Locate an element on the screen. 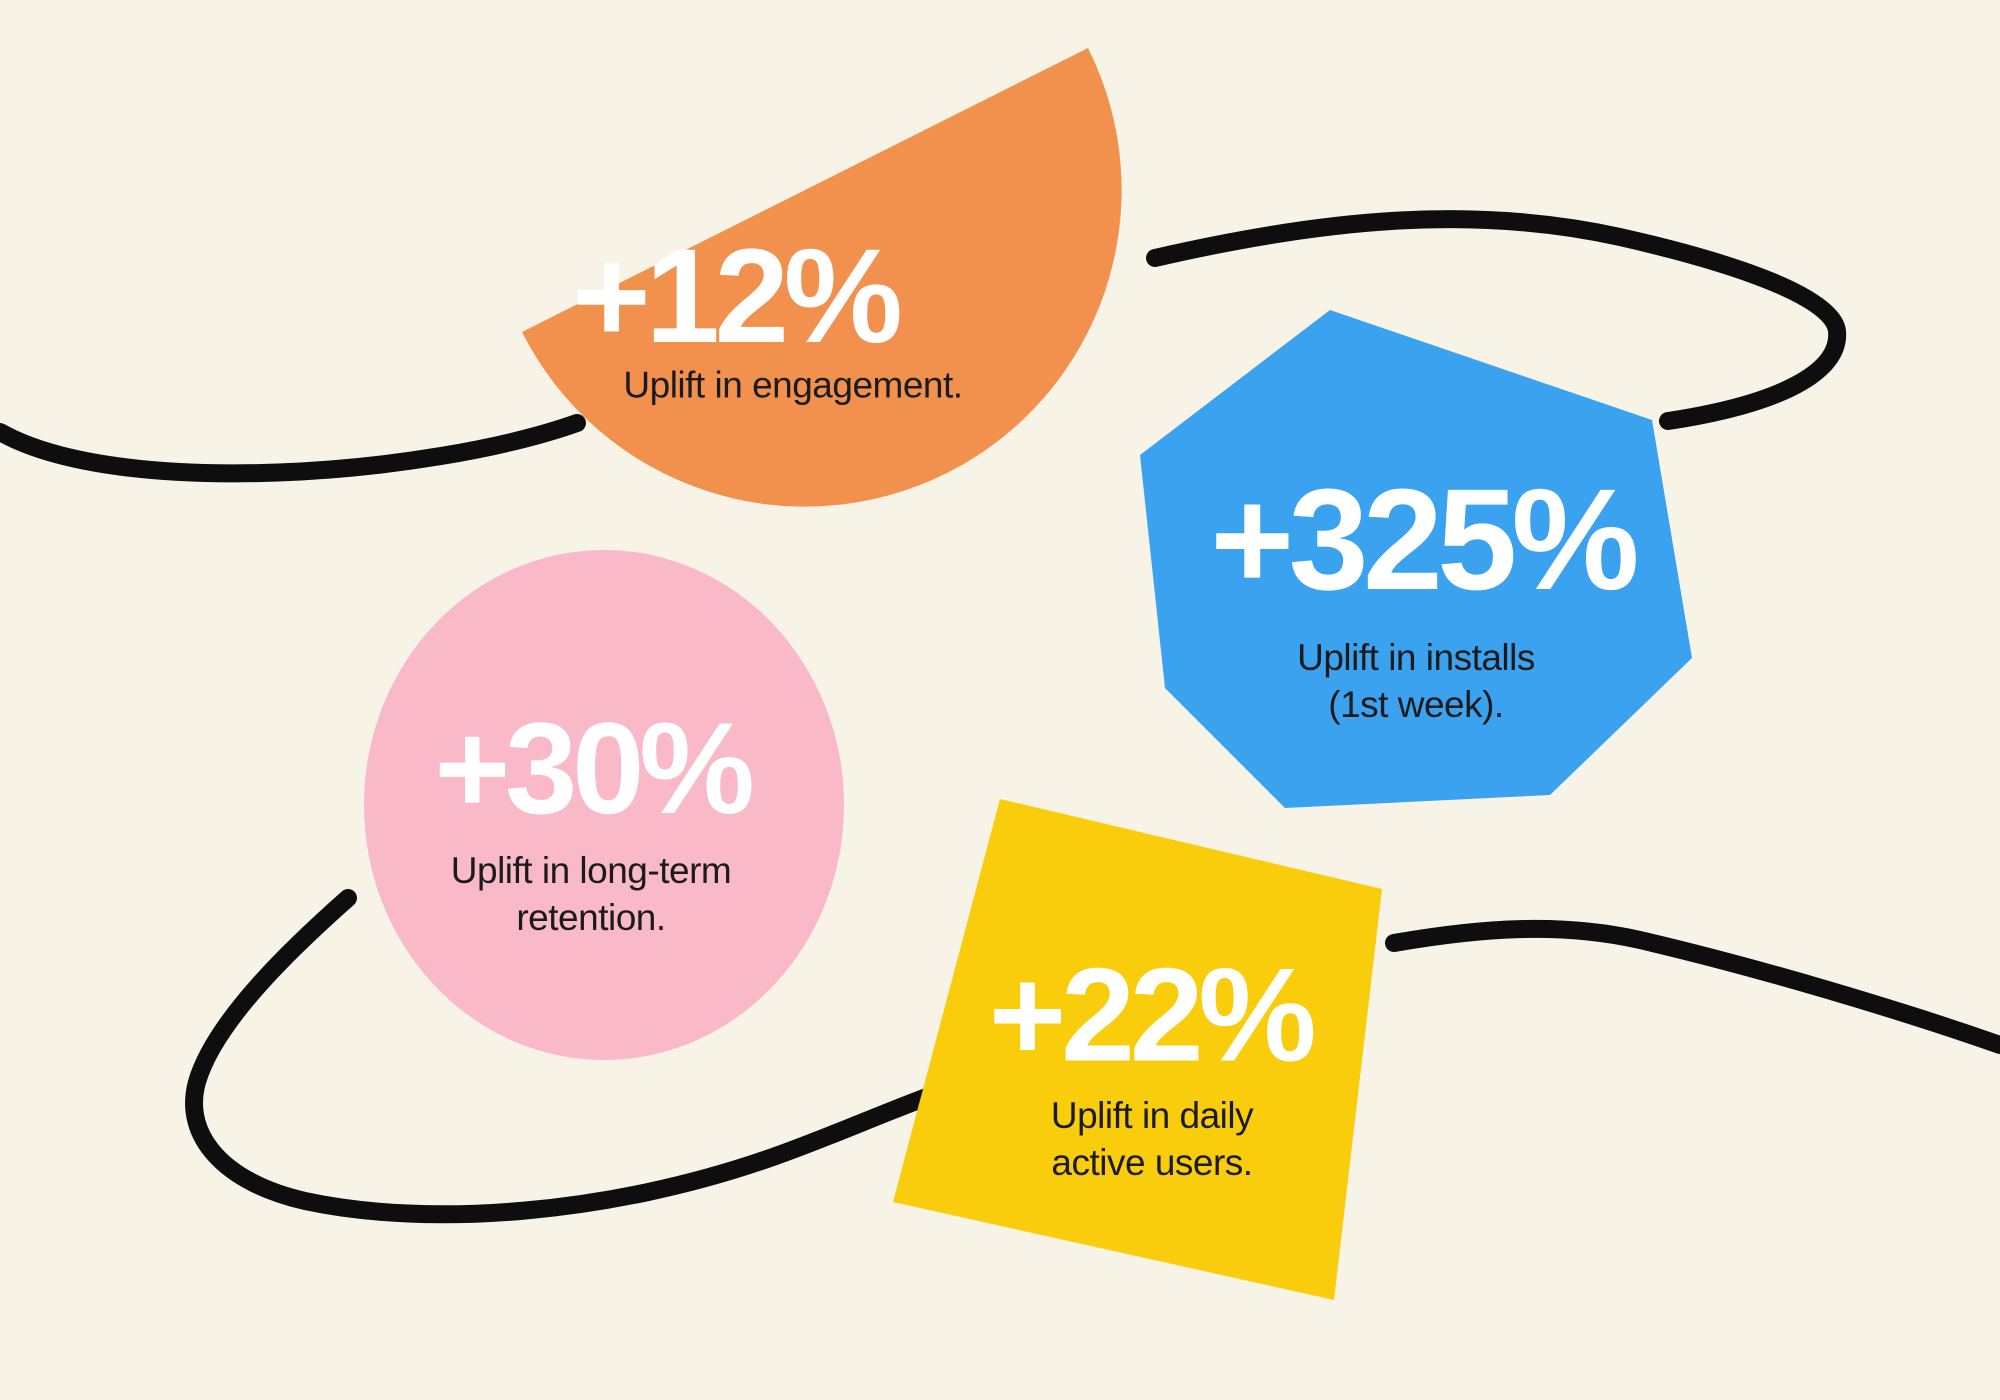 Image resolution: width=2000 pixels, height=1400 pixels. connector-line-bottom-loop-icon is located at coordinates (564, 1056).